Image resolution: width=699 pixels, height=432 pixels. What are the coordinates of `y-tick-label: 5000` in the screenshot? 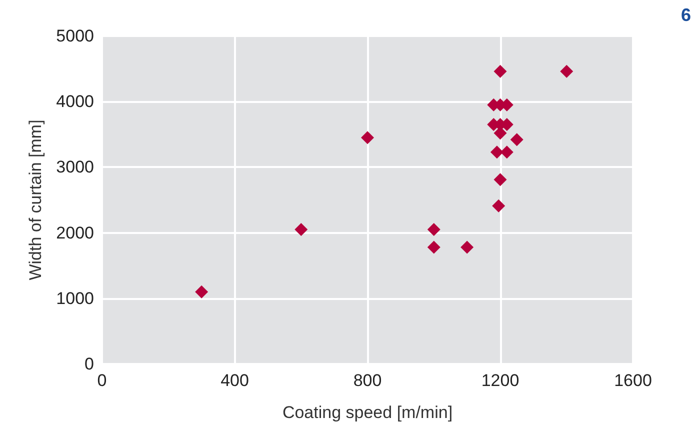 It's located at (75, 36).